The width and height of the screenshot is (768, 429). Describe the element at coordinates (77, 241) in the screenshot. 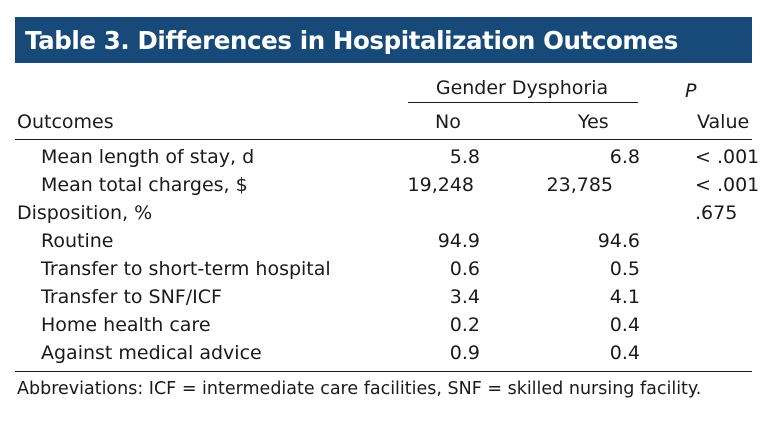

I see `row-label: Routine` at that location.